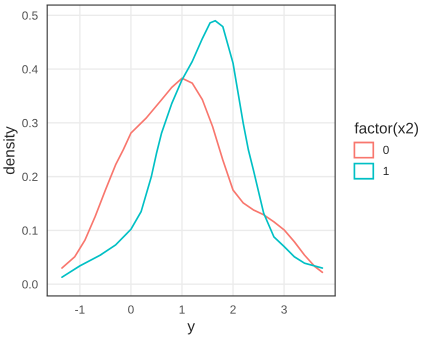  What do you see at coordinates (233, 309) in the screenshot?
I see `x-tick-label: 2` at bounding box center [233, 309].